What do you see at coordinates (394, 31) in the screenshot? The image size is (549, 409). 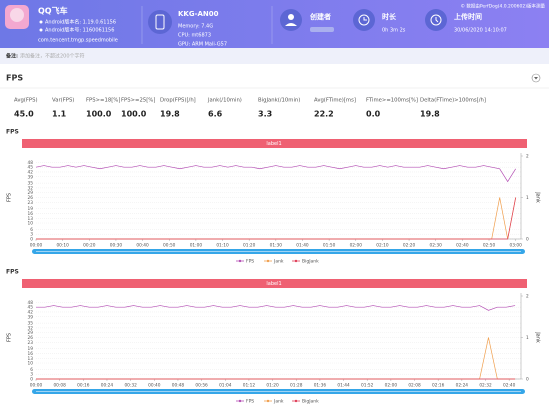 I see `duration-value: 0h 3m 2s` at bounding box center [394, 31].